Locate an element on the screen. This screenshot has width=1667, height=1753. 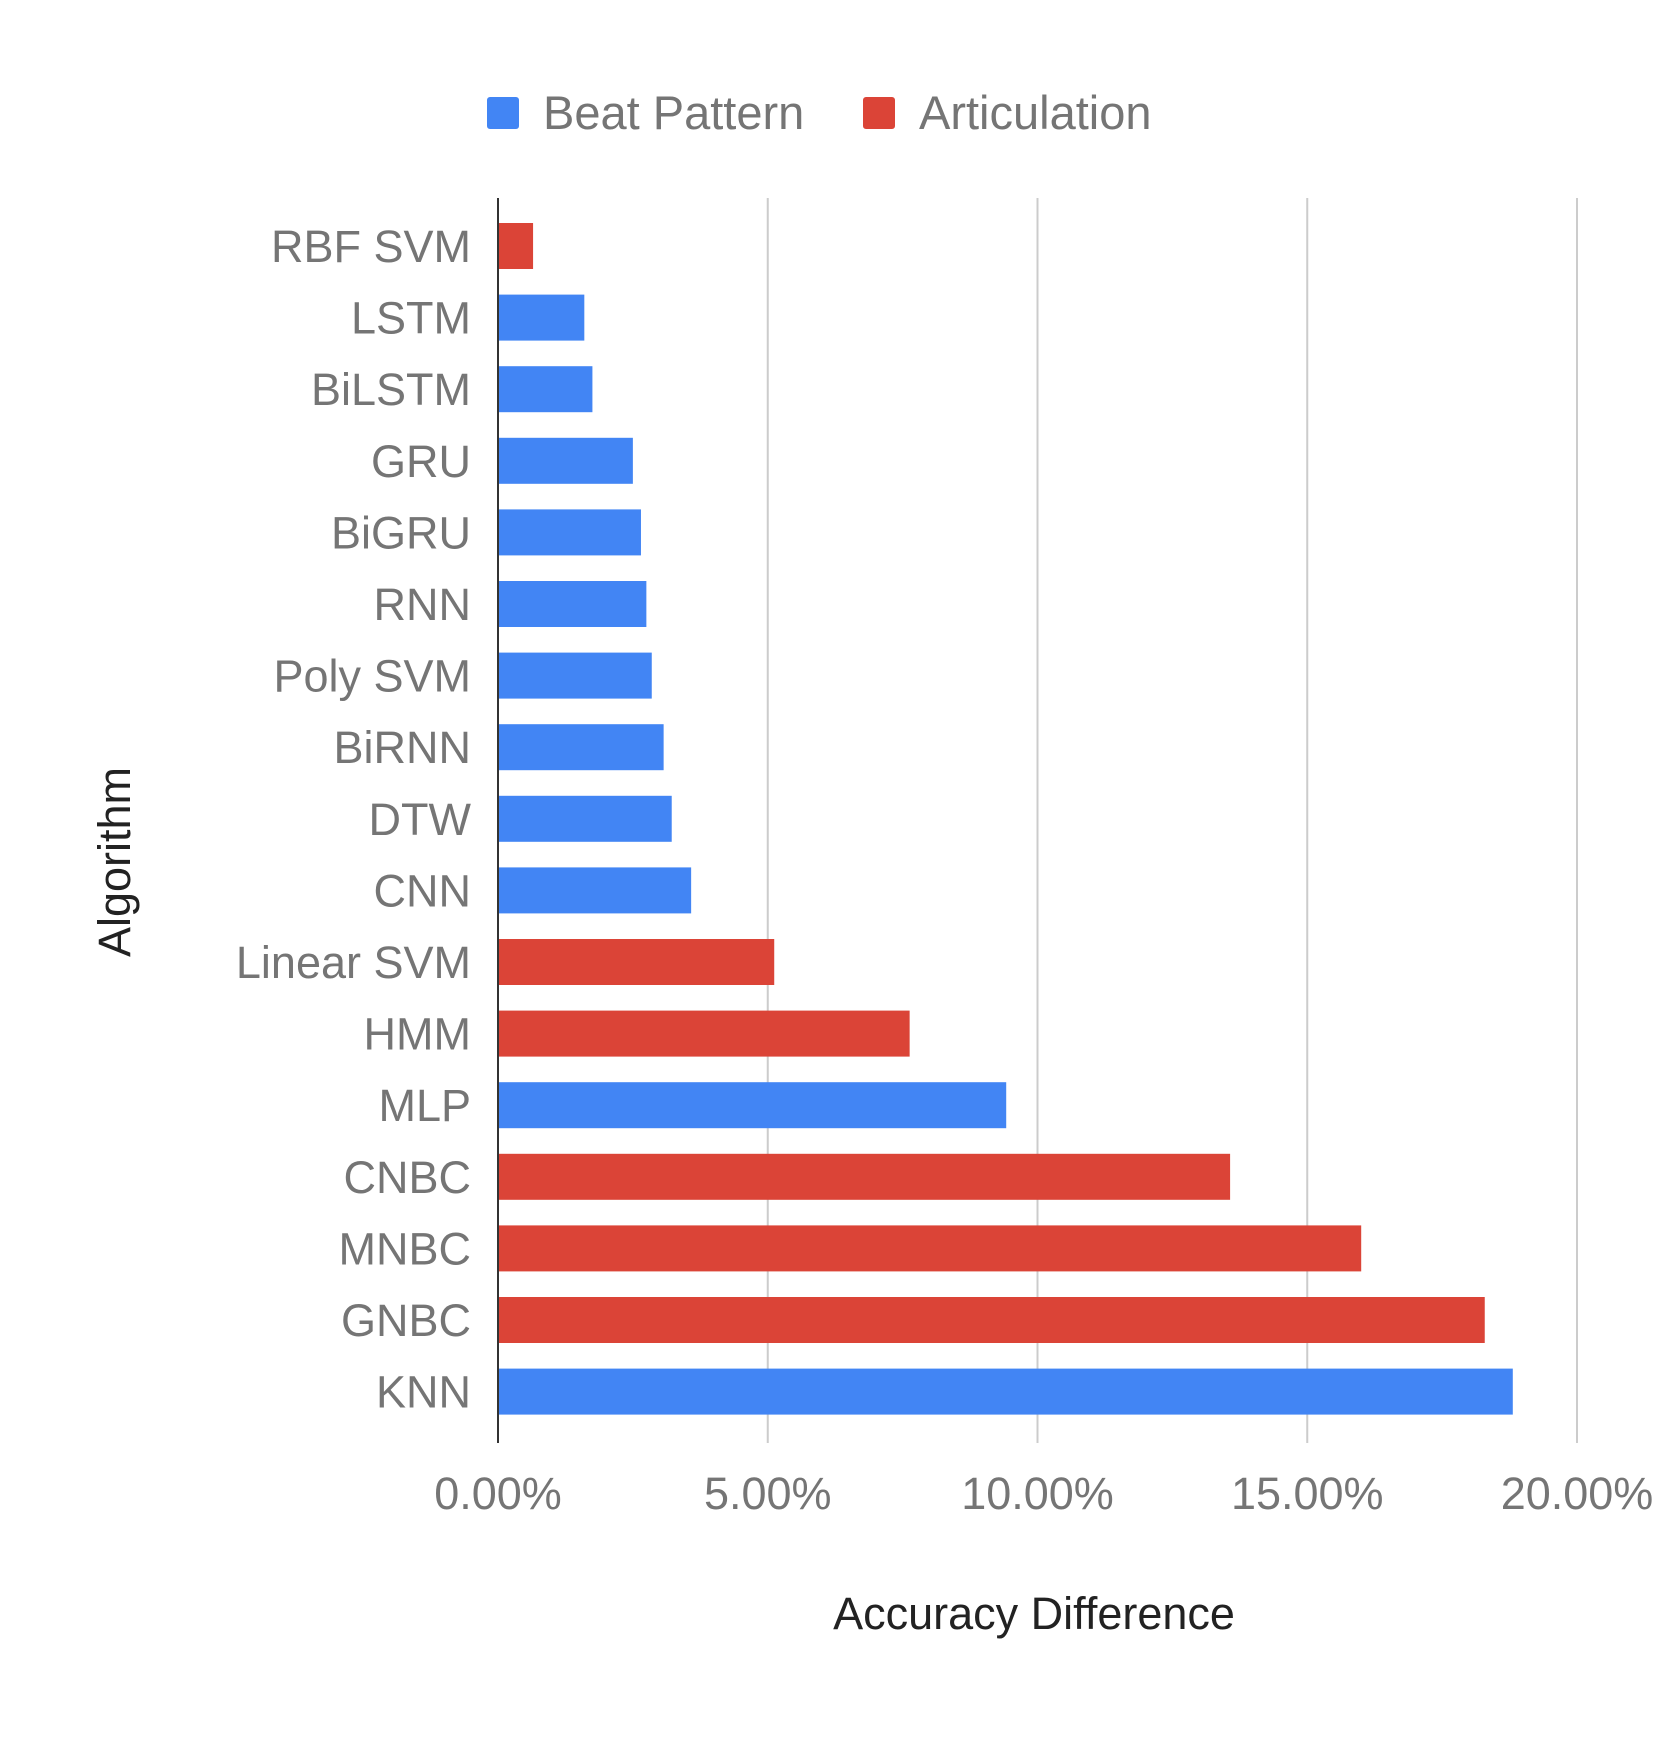
category-label: BiGRU is located at coordinates (401, 532).